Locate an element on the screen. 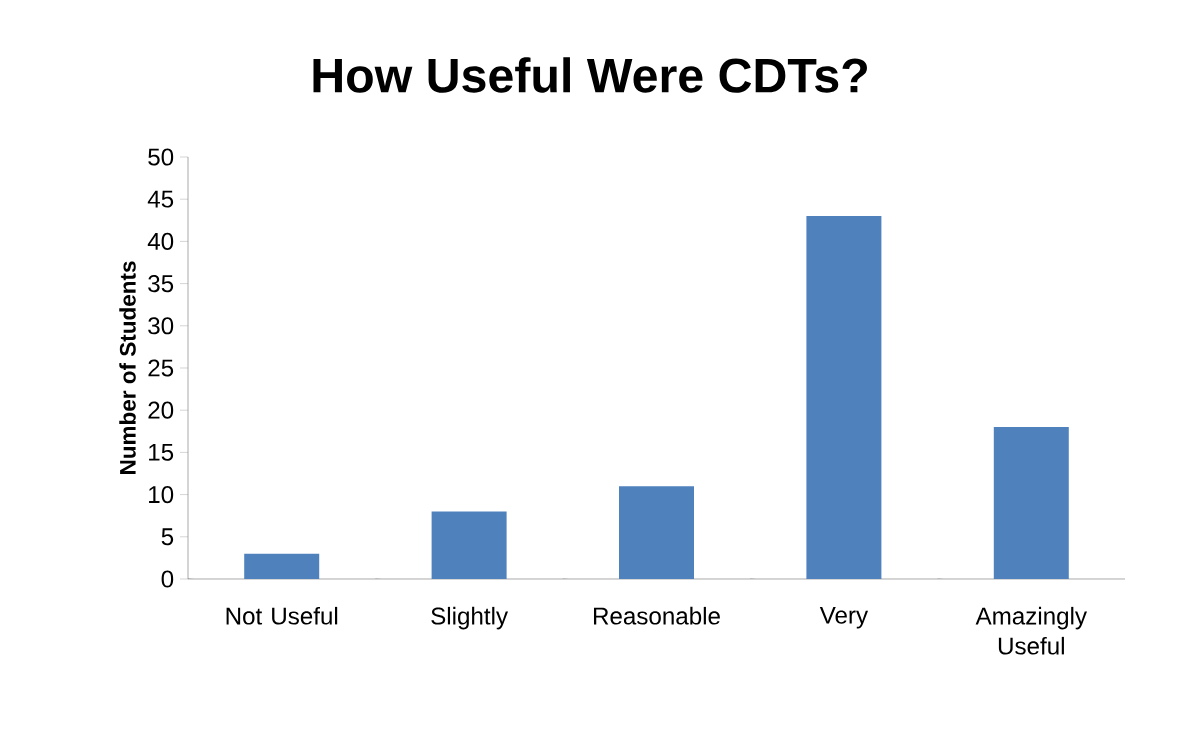  y-tick-label: 50 is located at coordinates (161, 157).